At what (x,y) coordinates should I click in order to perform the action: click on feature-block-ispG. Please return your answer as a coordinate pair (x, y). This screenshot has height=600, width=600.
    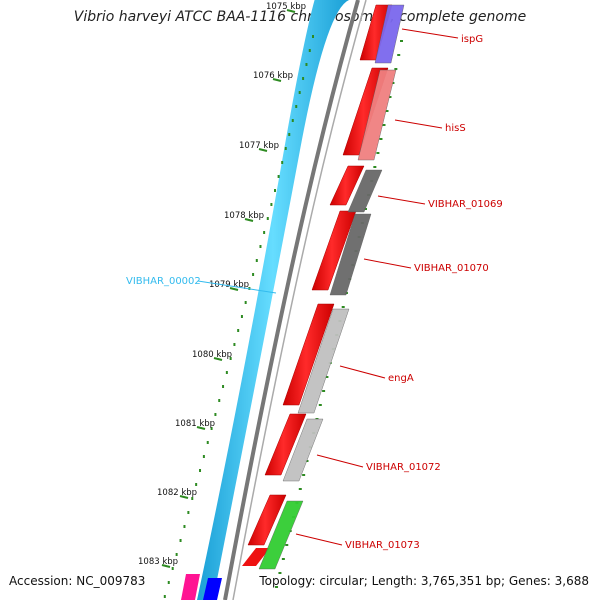
    Looking at the image, I should click on (389, 34).